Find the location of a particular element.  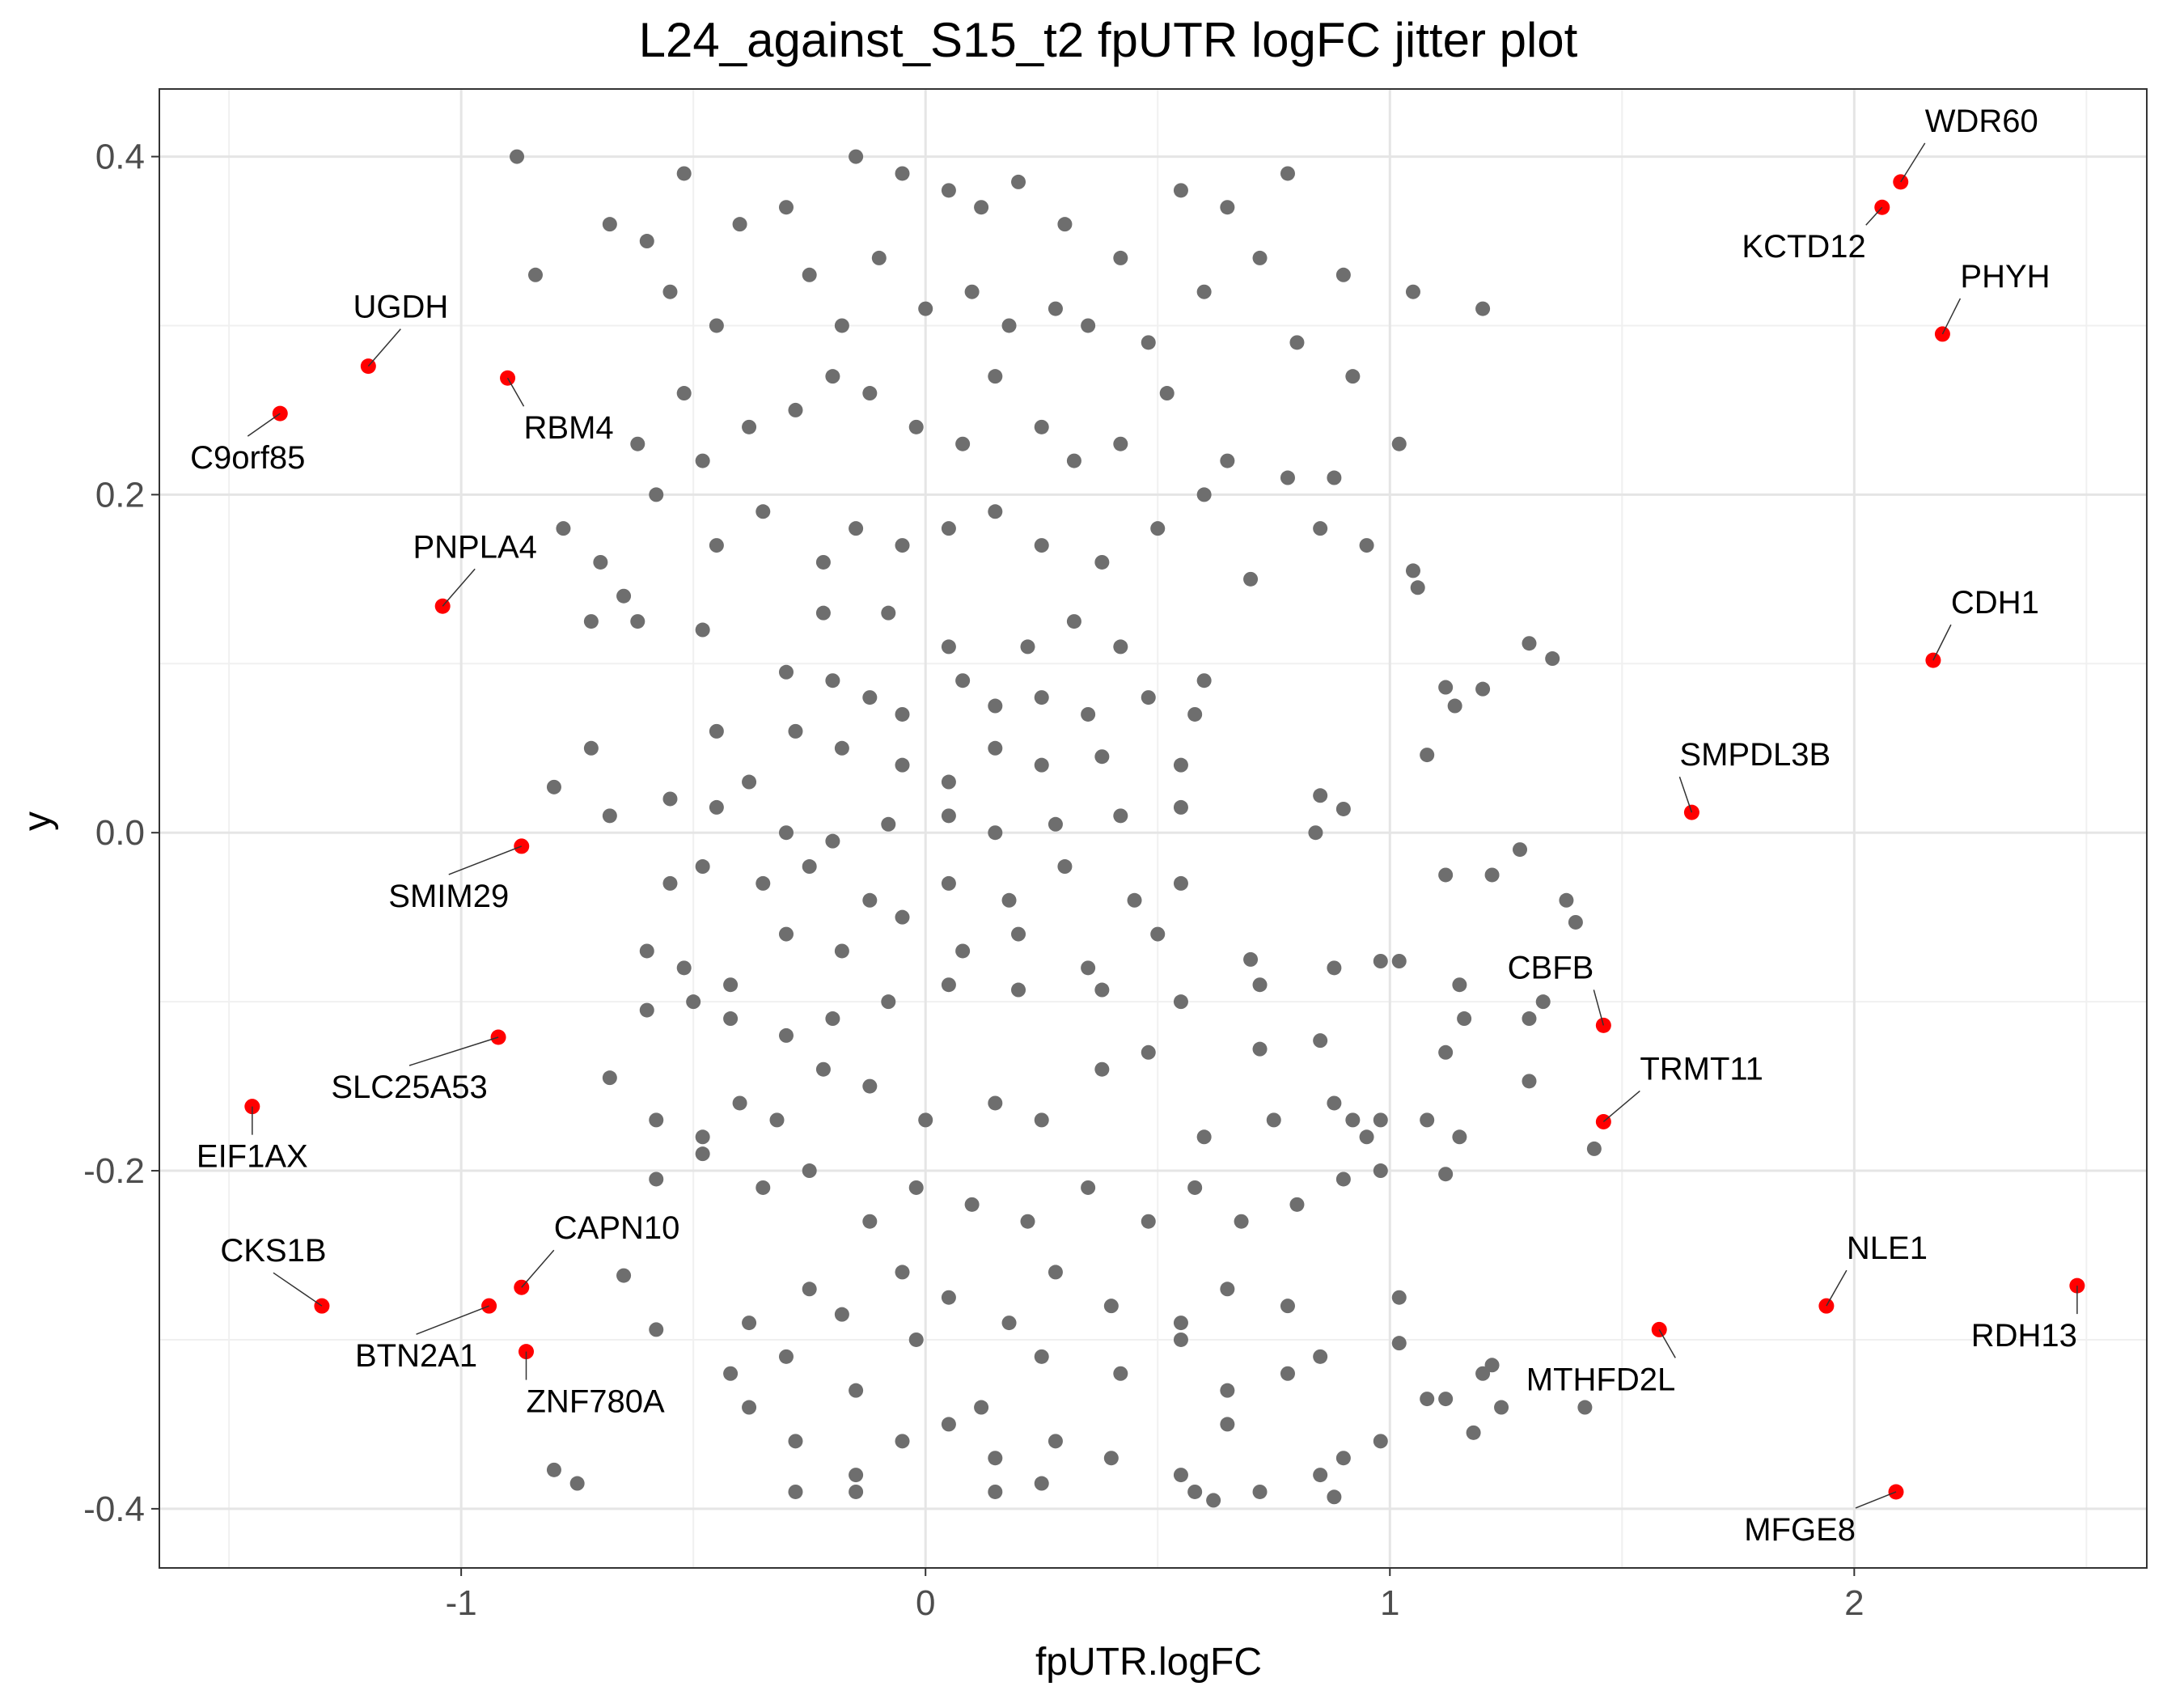

y-tick-label: 0.2 is located at coordinates (120, 495).